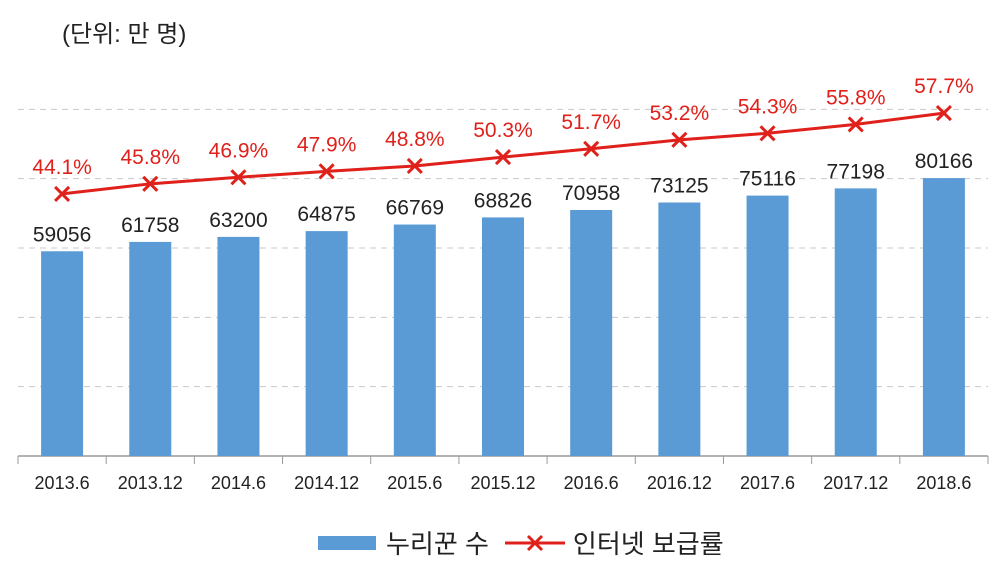  What do you see at coordinates (856, 97) in the screenshot?
I see `line-value-label: 55.8%` at bounding box center [856, 97].